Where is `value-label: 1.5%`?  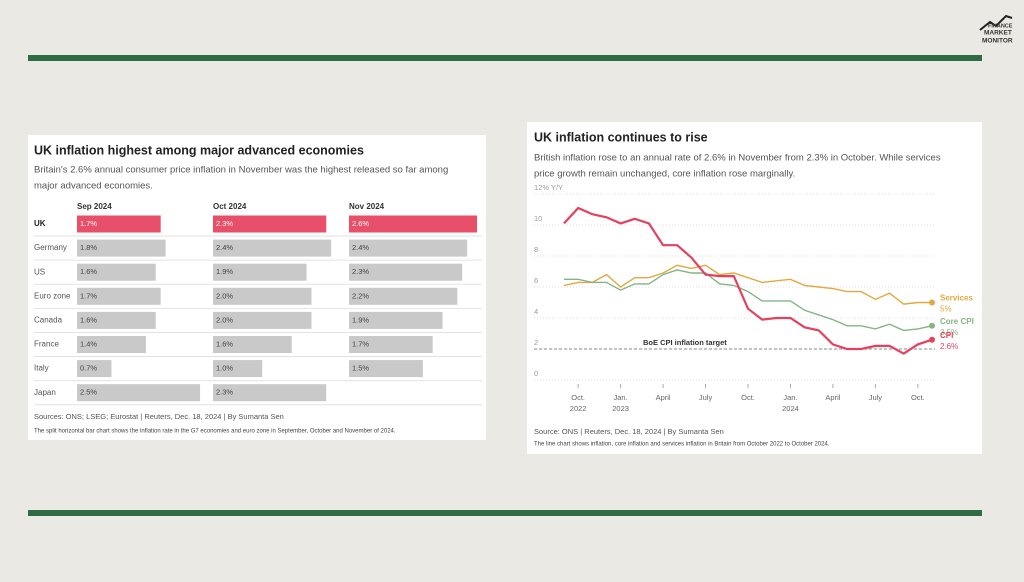
value-label: 1.5% is located at coordinates (360, 368).